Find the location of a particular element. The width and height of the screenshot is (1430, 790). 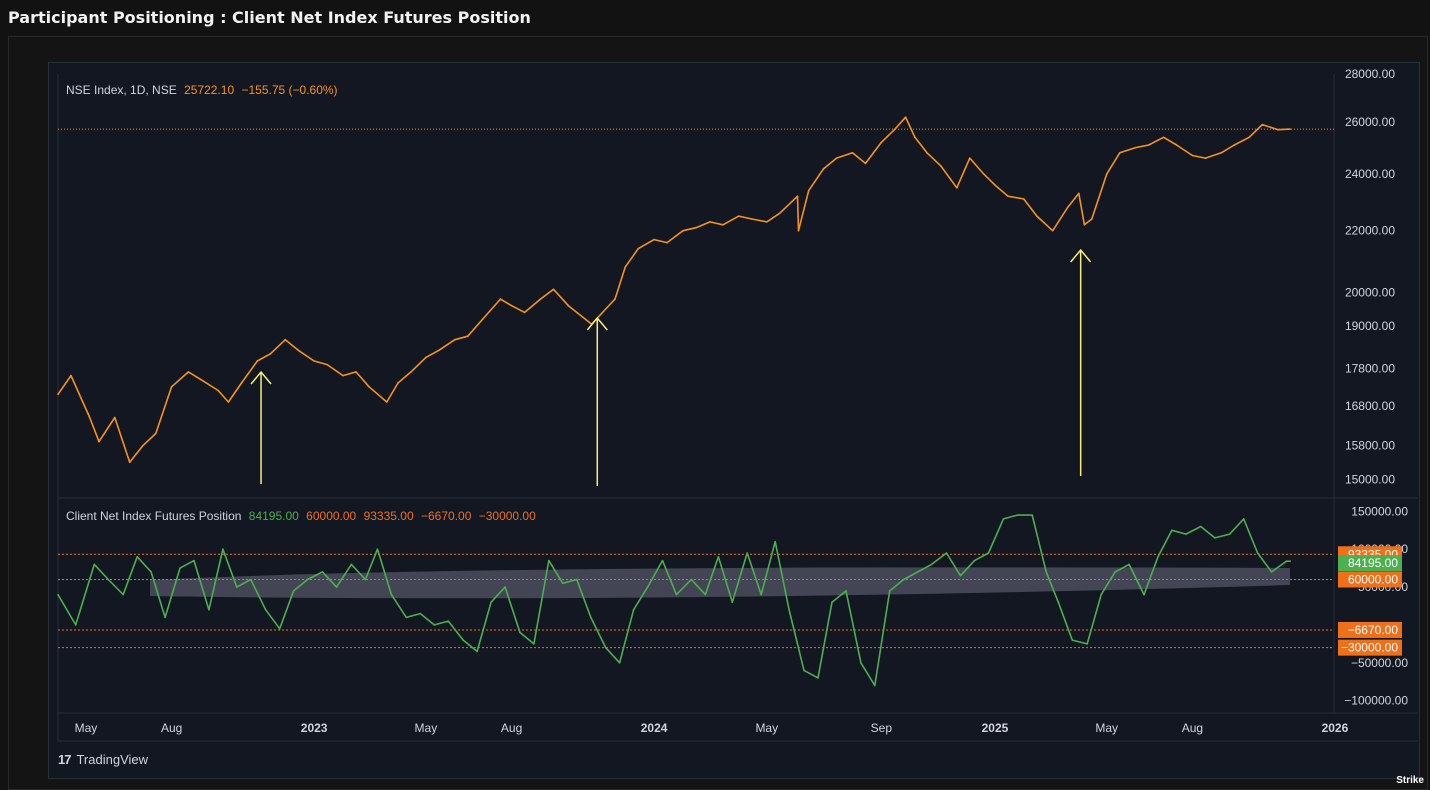

price-label-box is located at coordinates (1370, 647).